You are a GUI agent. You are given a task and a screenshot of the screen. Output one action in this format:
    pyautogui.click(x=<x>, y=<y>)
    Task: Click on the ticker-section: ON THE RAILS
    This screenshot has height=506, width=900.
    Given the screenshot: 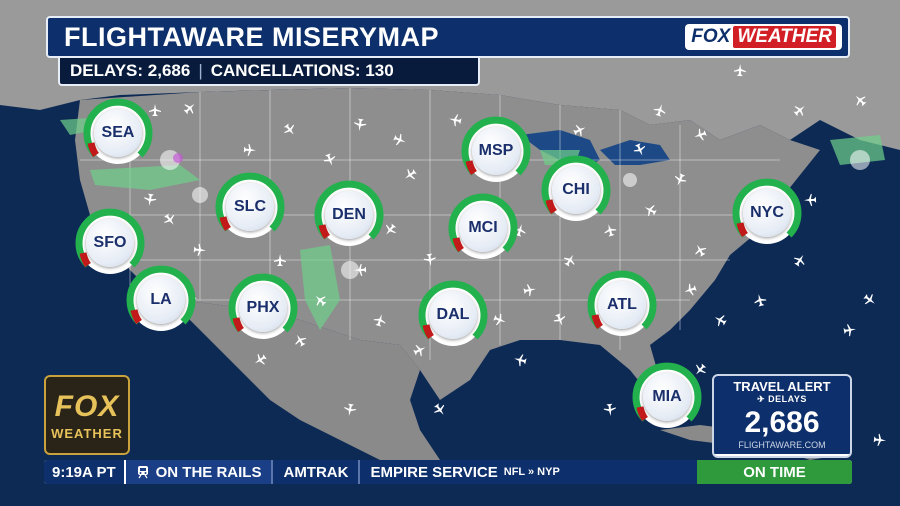 What is the action you would take?
    pyautogui.click(x=197, y=472)
    